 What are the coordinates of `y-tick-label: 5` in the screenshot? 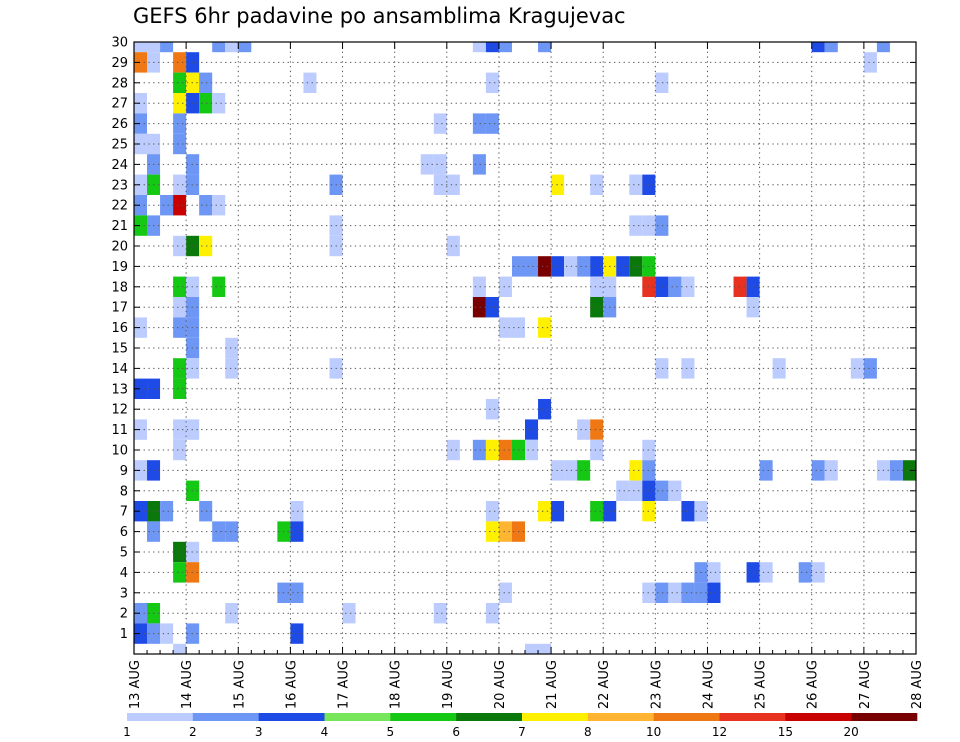 It's located at (124, 553).